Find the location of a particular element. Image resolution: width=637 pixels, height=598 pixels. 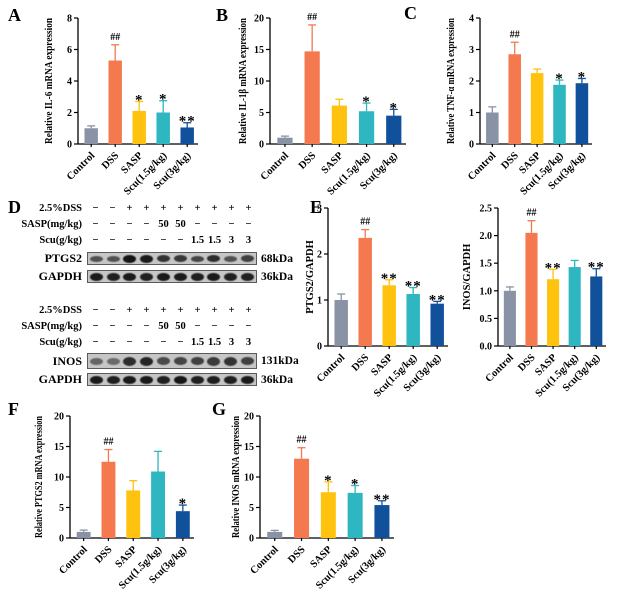

y-axis-title: Relative IL-1β mRNA expression is located at coordinates (243, 81).